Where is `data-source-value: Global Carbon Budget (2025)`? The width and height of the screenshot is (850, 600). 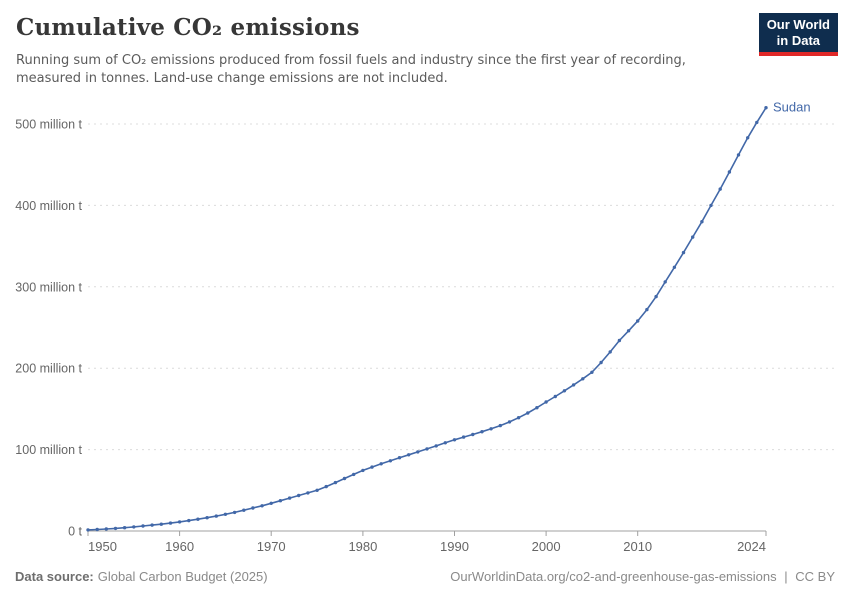 data-source-value: Global Carbon Budget (2025) is located at coordinates (182, 576).